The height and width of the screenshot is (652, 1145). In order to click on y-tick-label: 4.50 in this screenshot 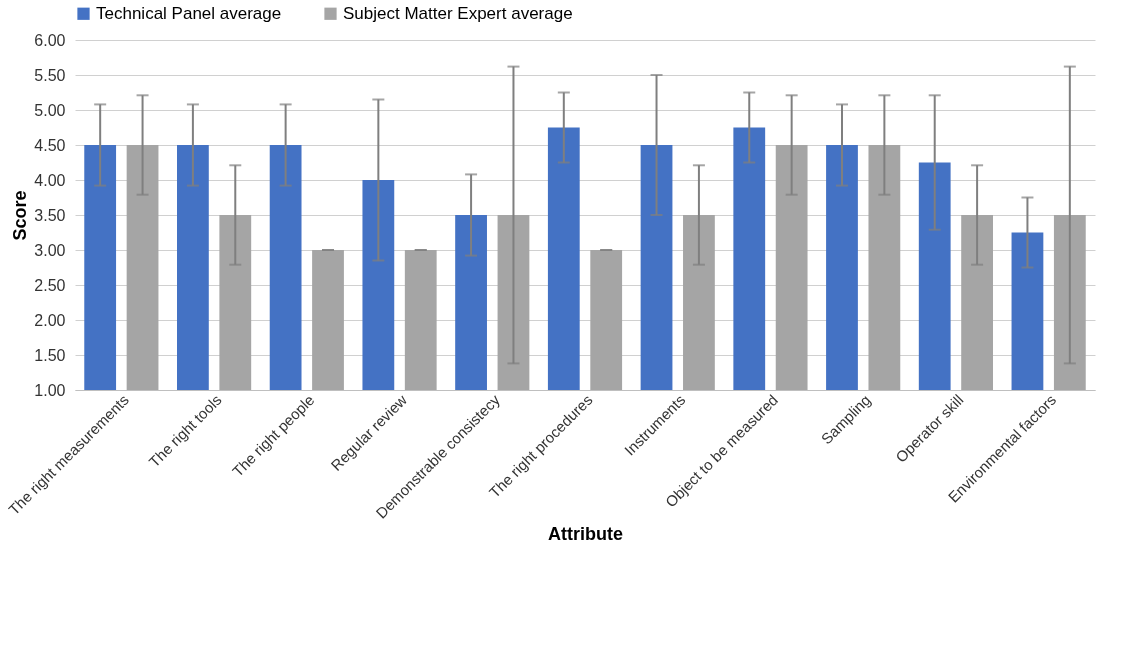, I will do `click(50, 145)`.